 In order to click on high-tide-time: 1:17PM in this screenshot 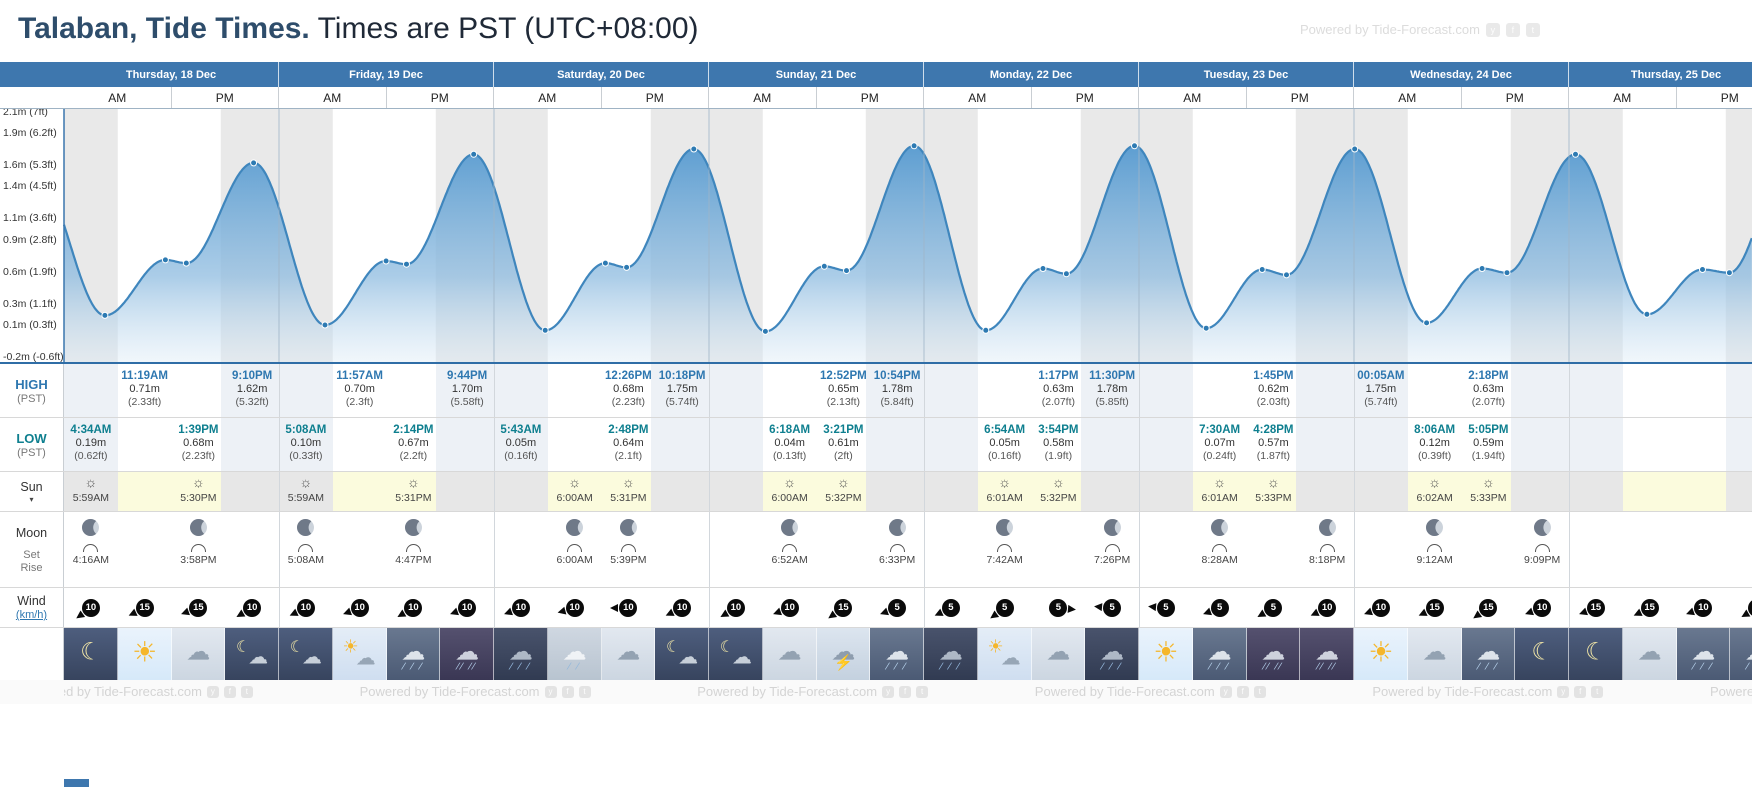, I will do `click(1058, 376)`.